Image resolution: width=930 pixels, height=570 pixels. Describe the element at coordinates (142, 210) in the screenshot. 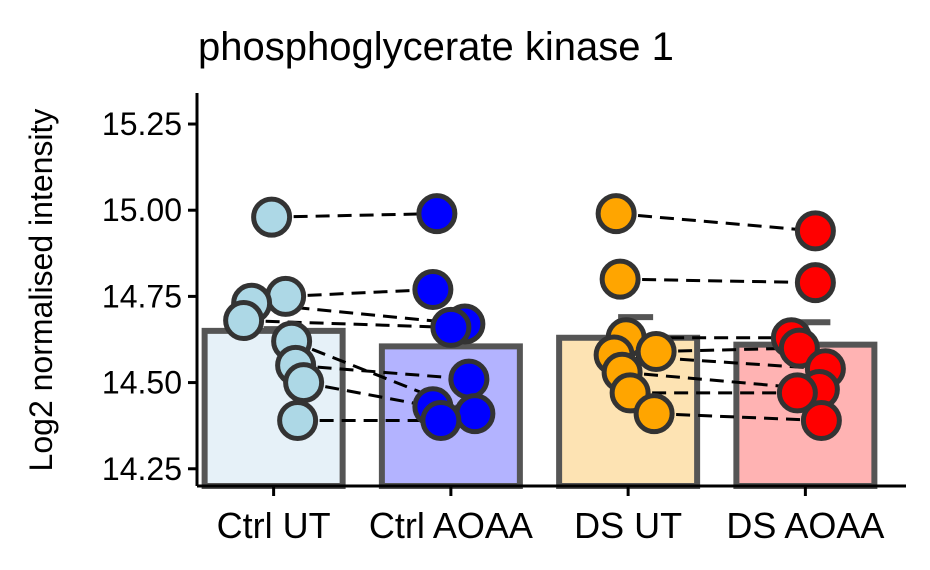

I see `y-tick-label-3: 15.00` at that location.